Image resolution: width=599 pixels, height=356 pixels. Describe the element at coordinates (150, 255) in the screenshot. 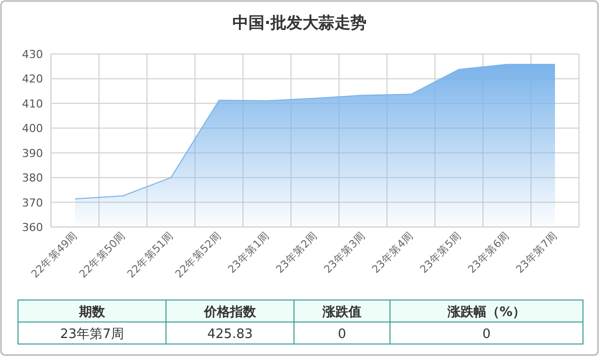

I see `xtick: 22年第51周` at that location.